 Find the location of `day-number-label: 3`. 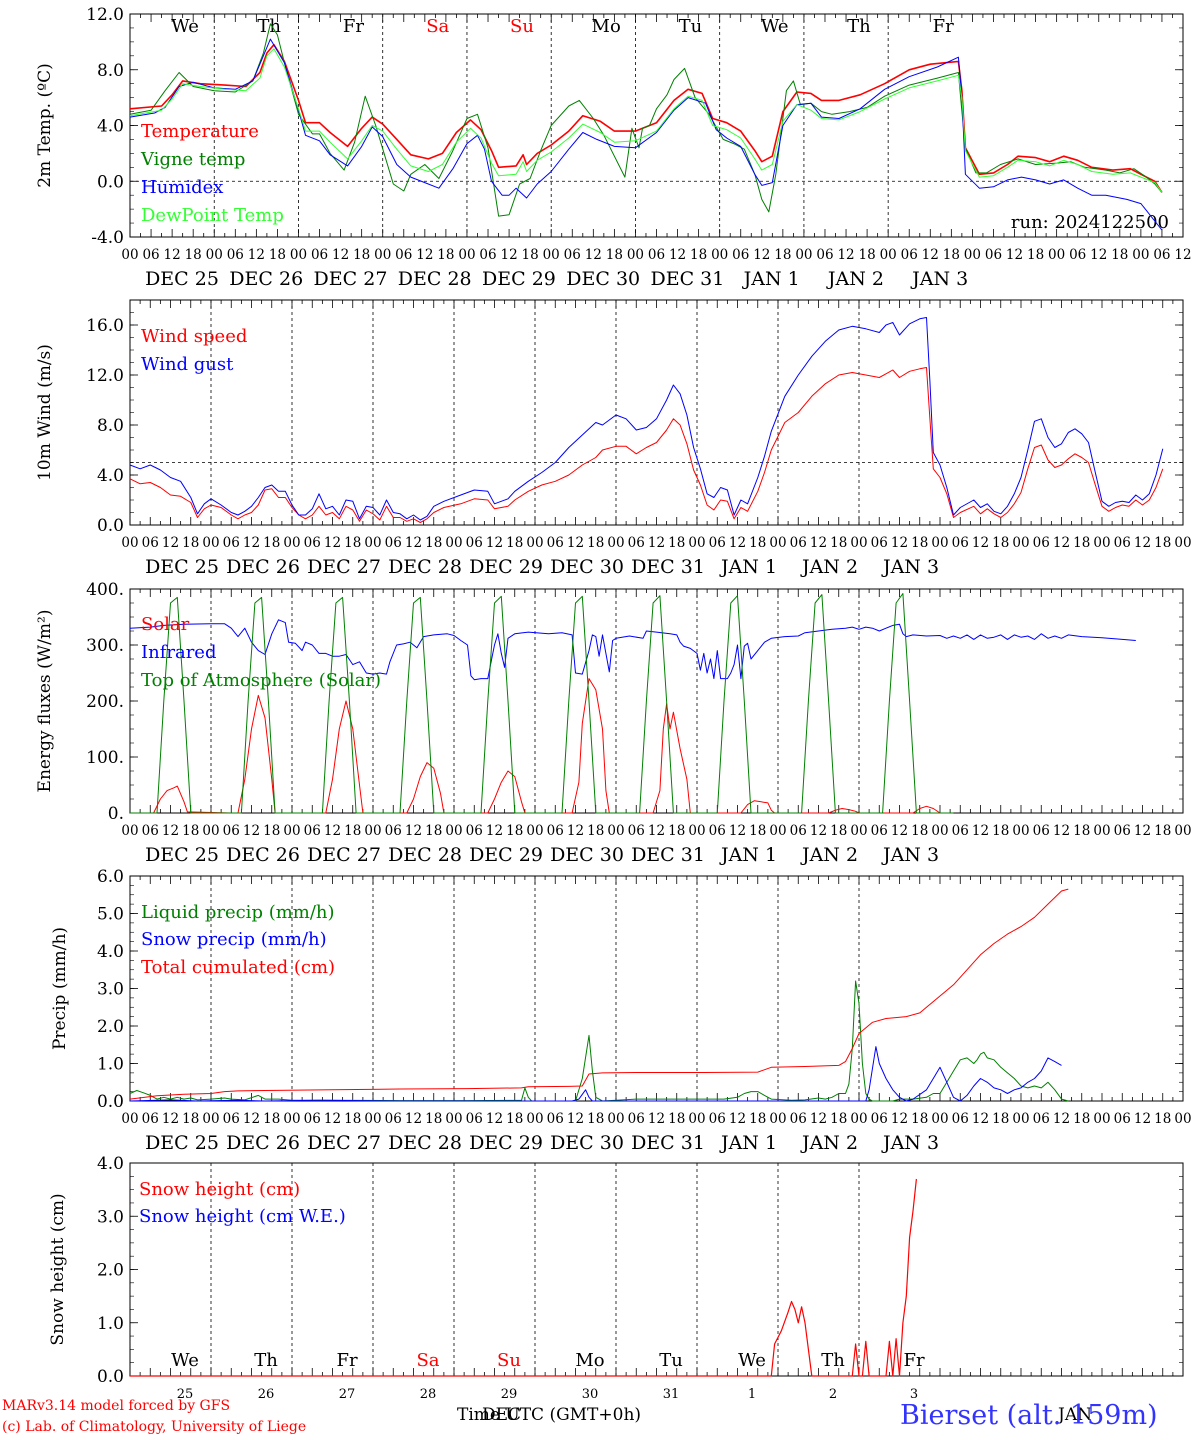

day-number-label: 3 is located at coordinates (914, 1394).